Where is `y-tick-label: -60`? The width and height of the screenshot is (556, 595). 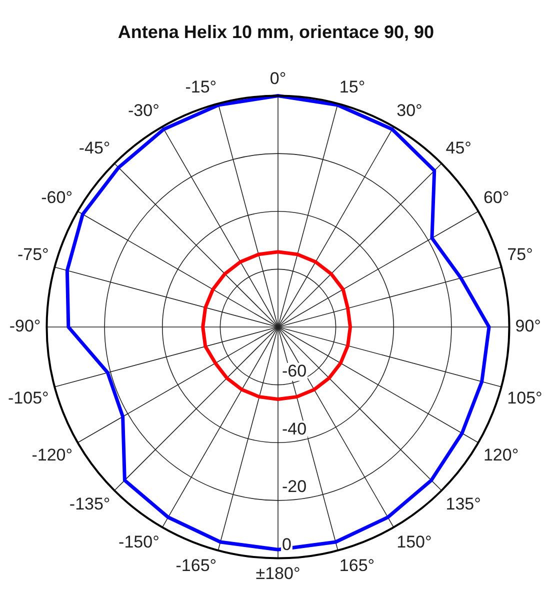
y-tick-label: -60 is located at coordinates (294, 371).